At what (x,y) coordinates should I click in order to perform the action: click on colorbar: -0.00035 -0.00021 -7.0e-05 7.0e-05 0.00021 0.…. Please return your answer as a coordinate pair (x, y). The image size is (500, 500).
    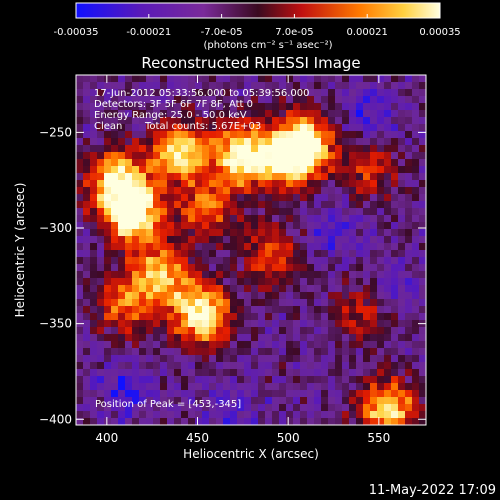
    Looking at the image, I should click on (257, 26).